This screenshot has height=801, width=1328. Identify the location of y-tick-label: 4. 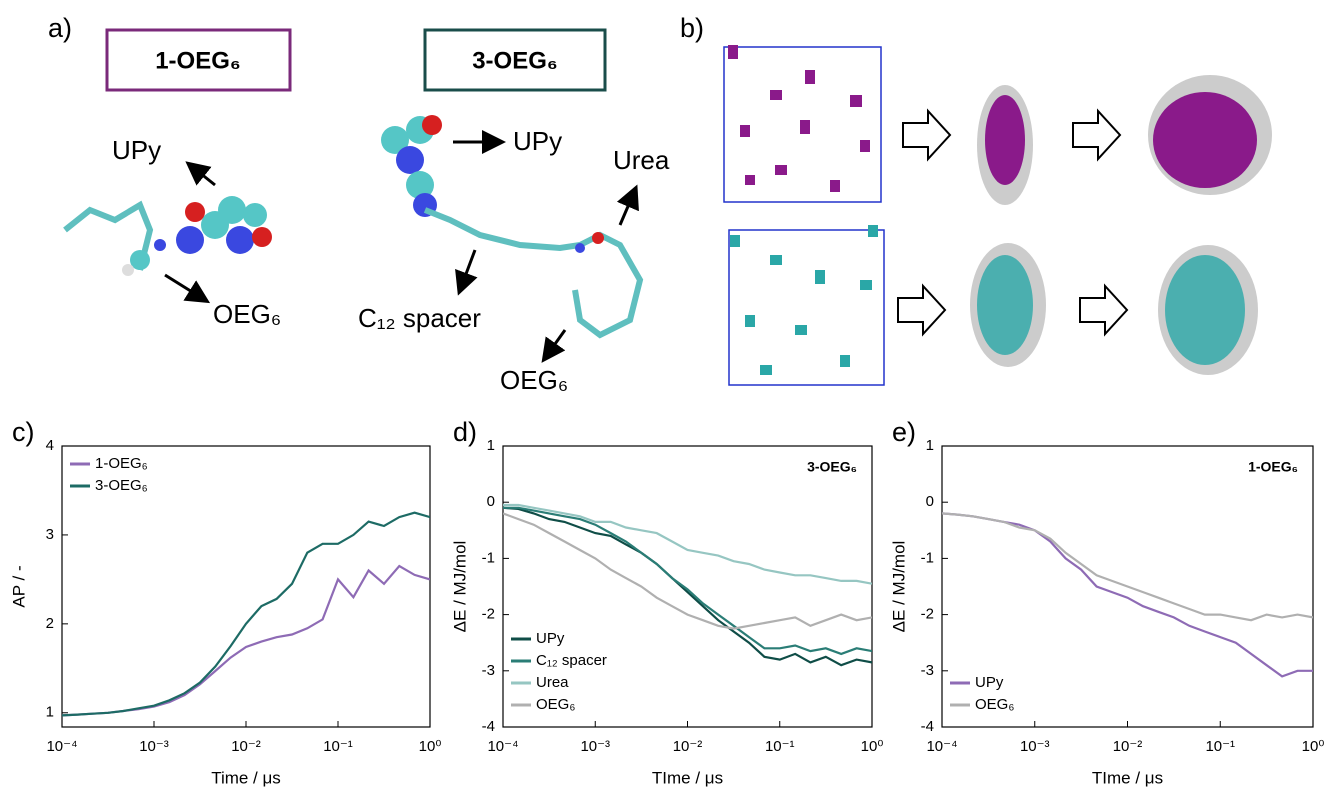
(50, 445).